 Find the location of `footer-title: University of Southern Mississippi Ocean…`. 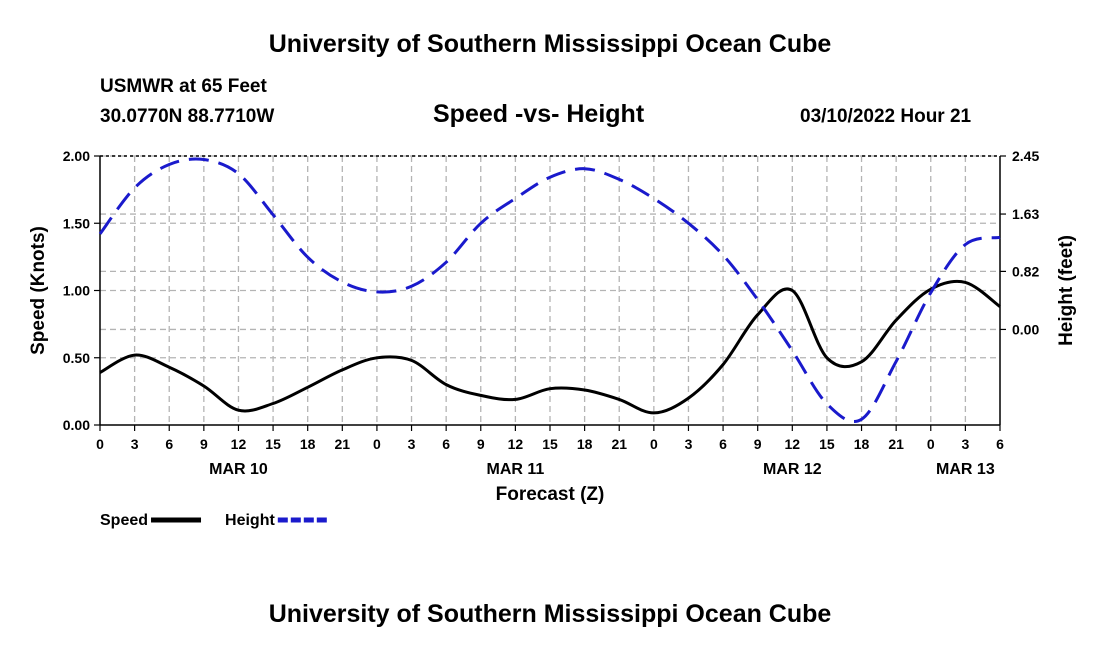

footer-title: University of Southern Mississippi Ocean… is located at coordinates (550, 614).